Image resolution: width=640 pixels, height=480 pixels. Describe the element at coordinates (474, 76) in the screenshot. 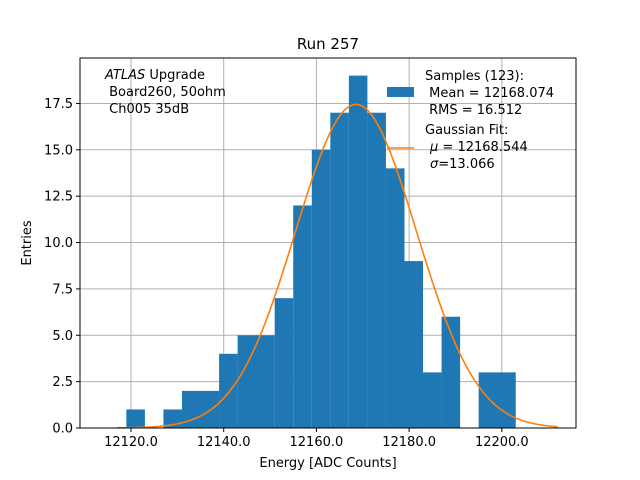

I see `legend-samples-line-1: Samples (123):` at that location.